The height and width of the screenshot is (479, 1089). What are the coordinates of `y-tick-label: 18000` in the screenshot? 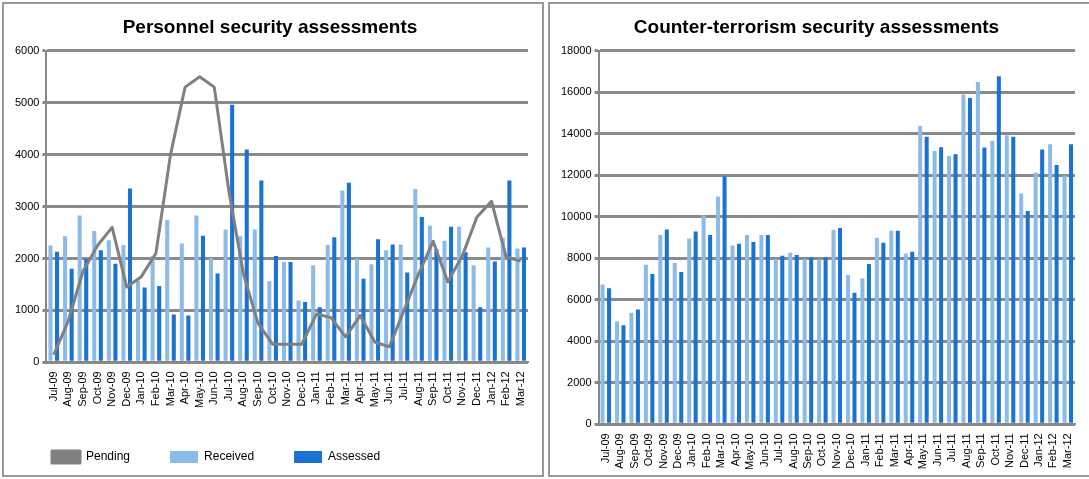 It's located at (576, 49).